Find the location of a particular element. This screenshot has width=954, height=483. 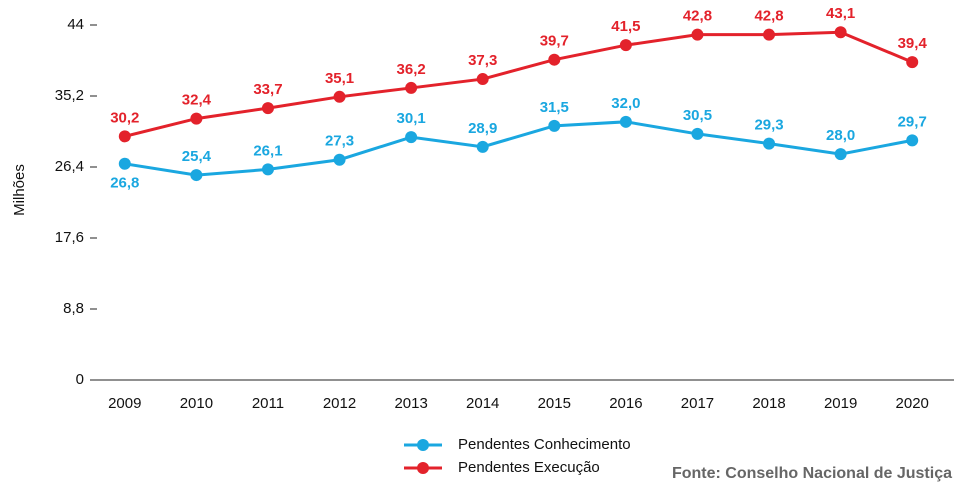

legend-label: Pendentes Conhecimento is located at coordinates (544, 444).